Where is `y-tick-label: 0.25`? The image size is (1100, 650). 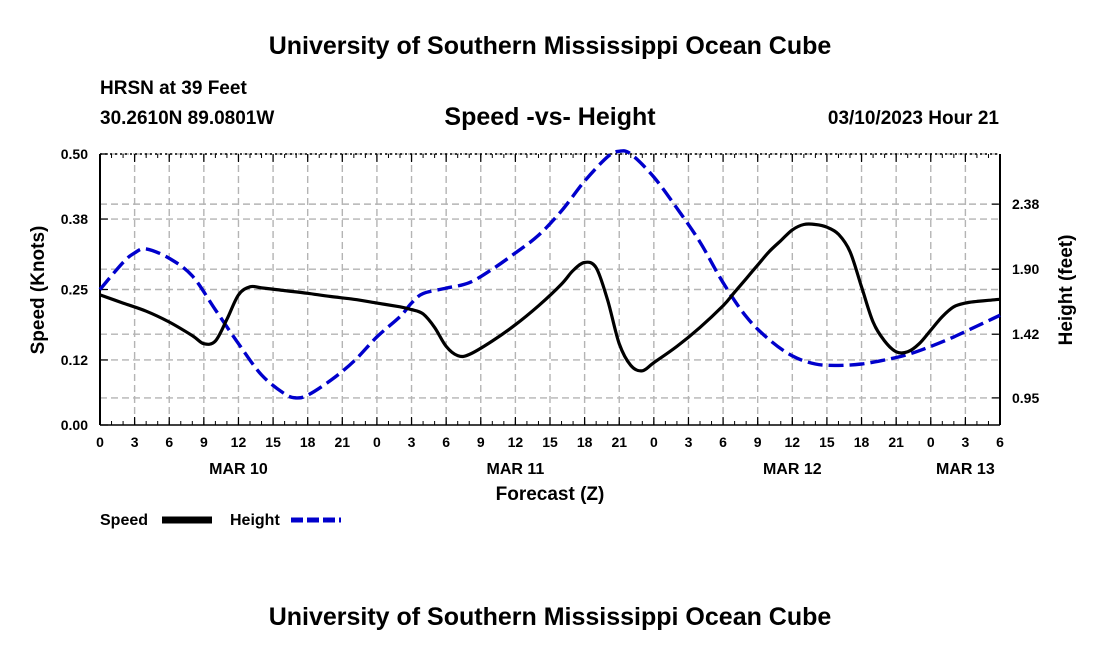 y-tick-label: 0.25 is located at coordinates (74, 290).